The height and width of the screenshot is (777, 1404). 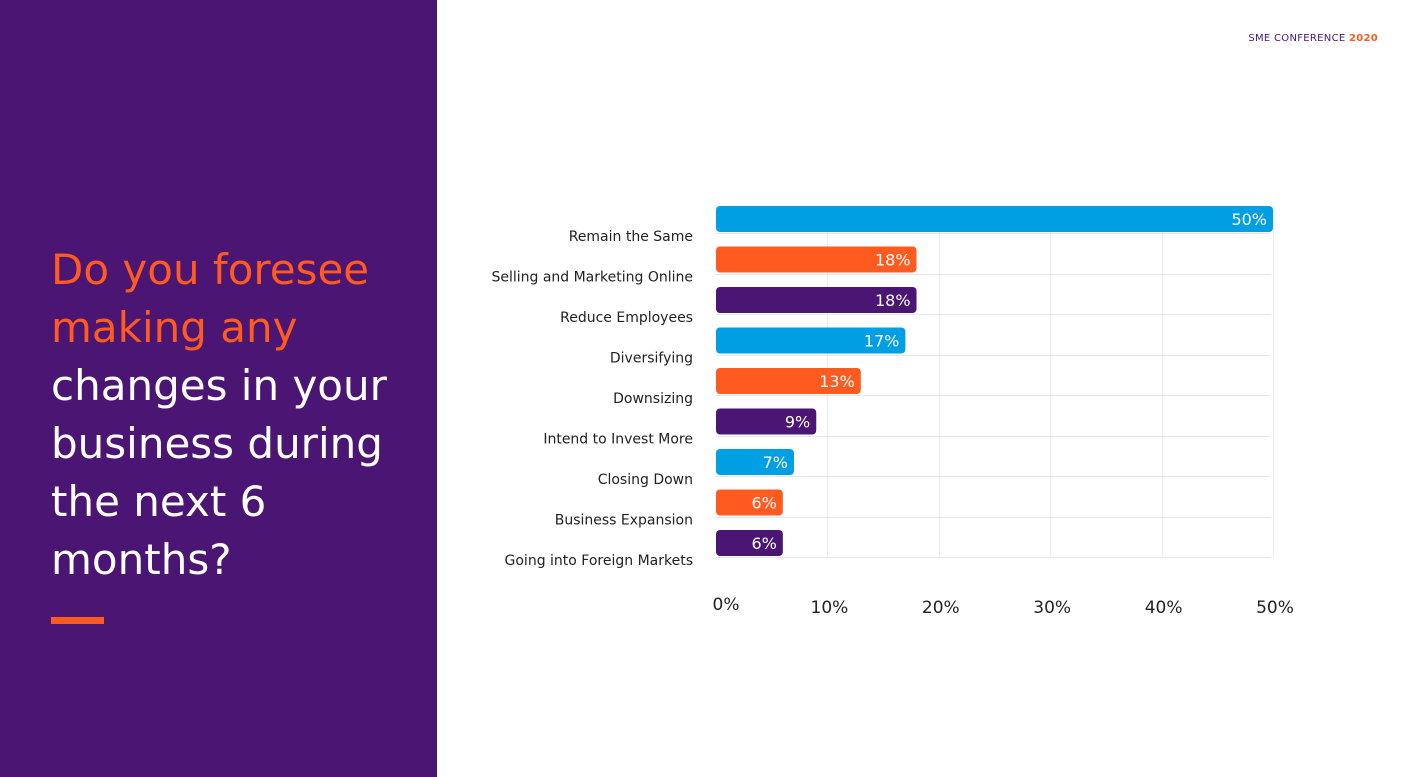 What do you see at coordinates (1363, 38) in the screenshot?
I see `brand-year: 2020` at bounding box center [1363, 38].